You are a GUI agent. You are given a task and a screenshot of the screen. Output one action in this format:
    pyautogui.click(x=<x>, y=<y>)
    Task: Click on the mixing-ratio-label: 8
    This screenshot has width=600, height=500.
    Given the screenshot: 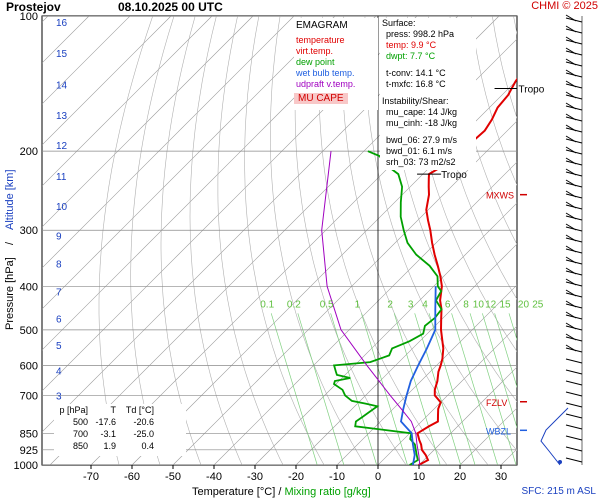 What is the action you would take?
    pyautogui.click(x=466, y=304)
    